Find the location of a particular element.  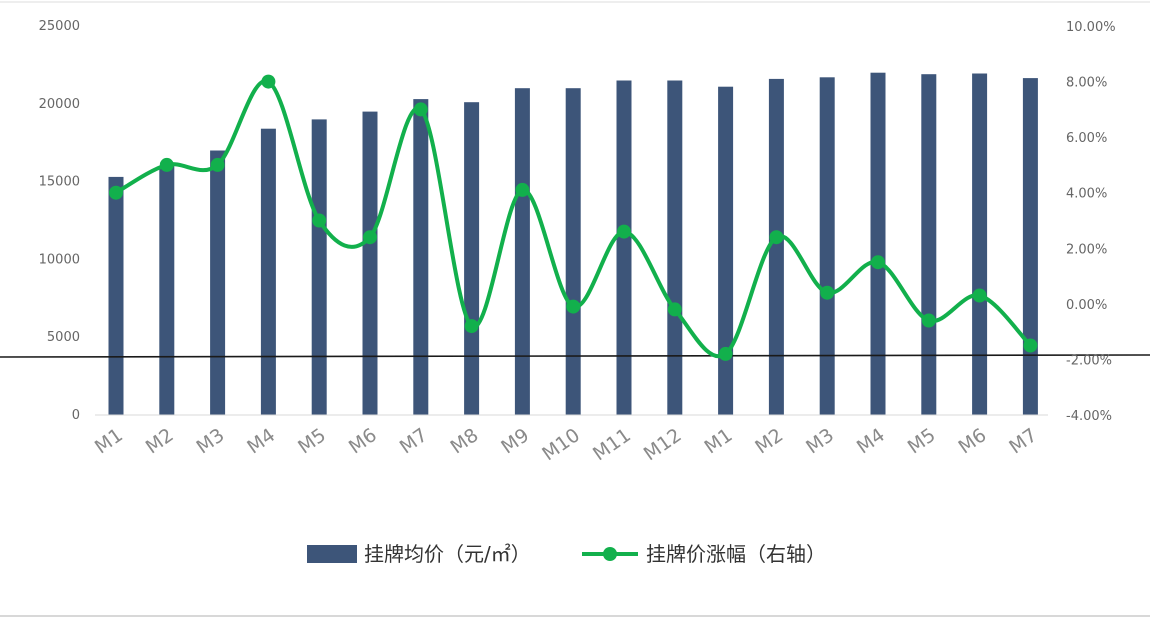

right-tick-label: 4.00% is located at coordinates (1086, 194).